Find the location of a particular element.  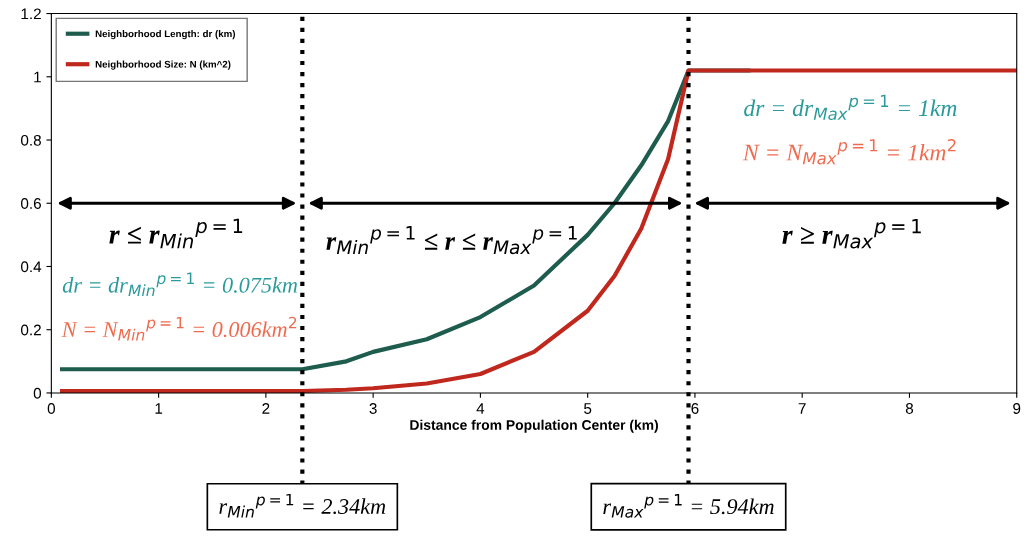

x-tick-label: 2 is located at coordinates (266, 408).